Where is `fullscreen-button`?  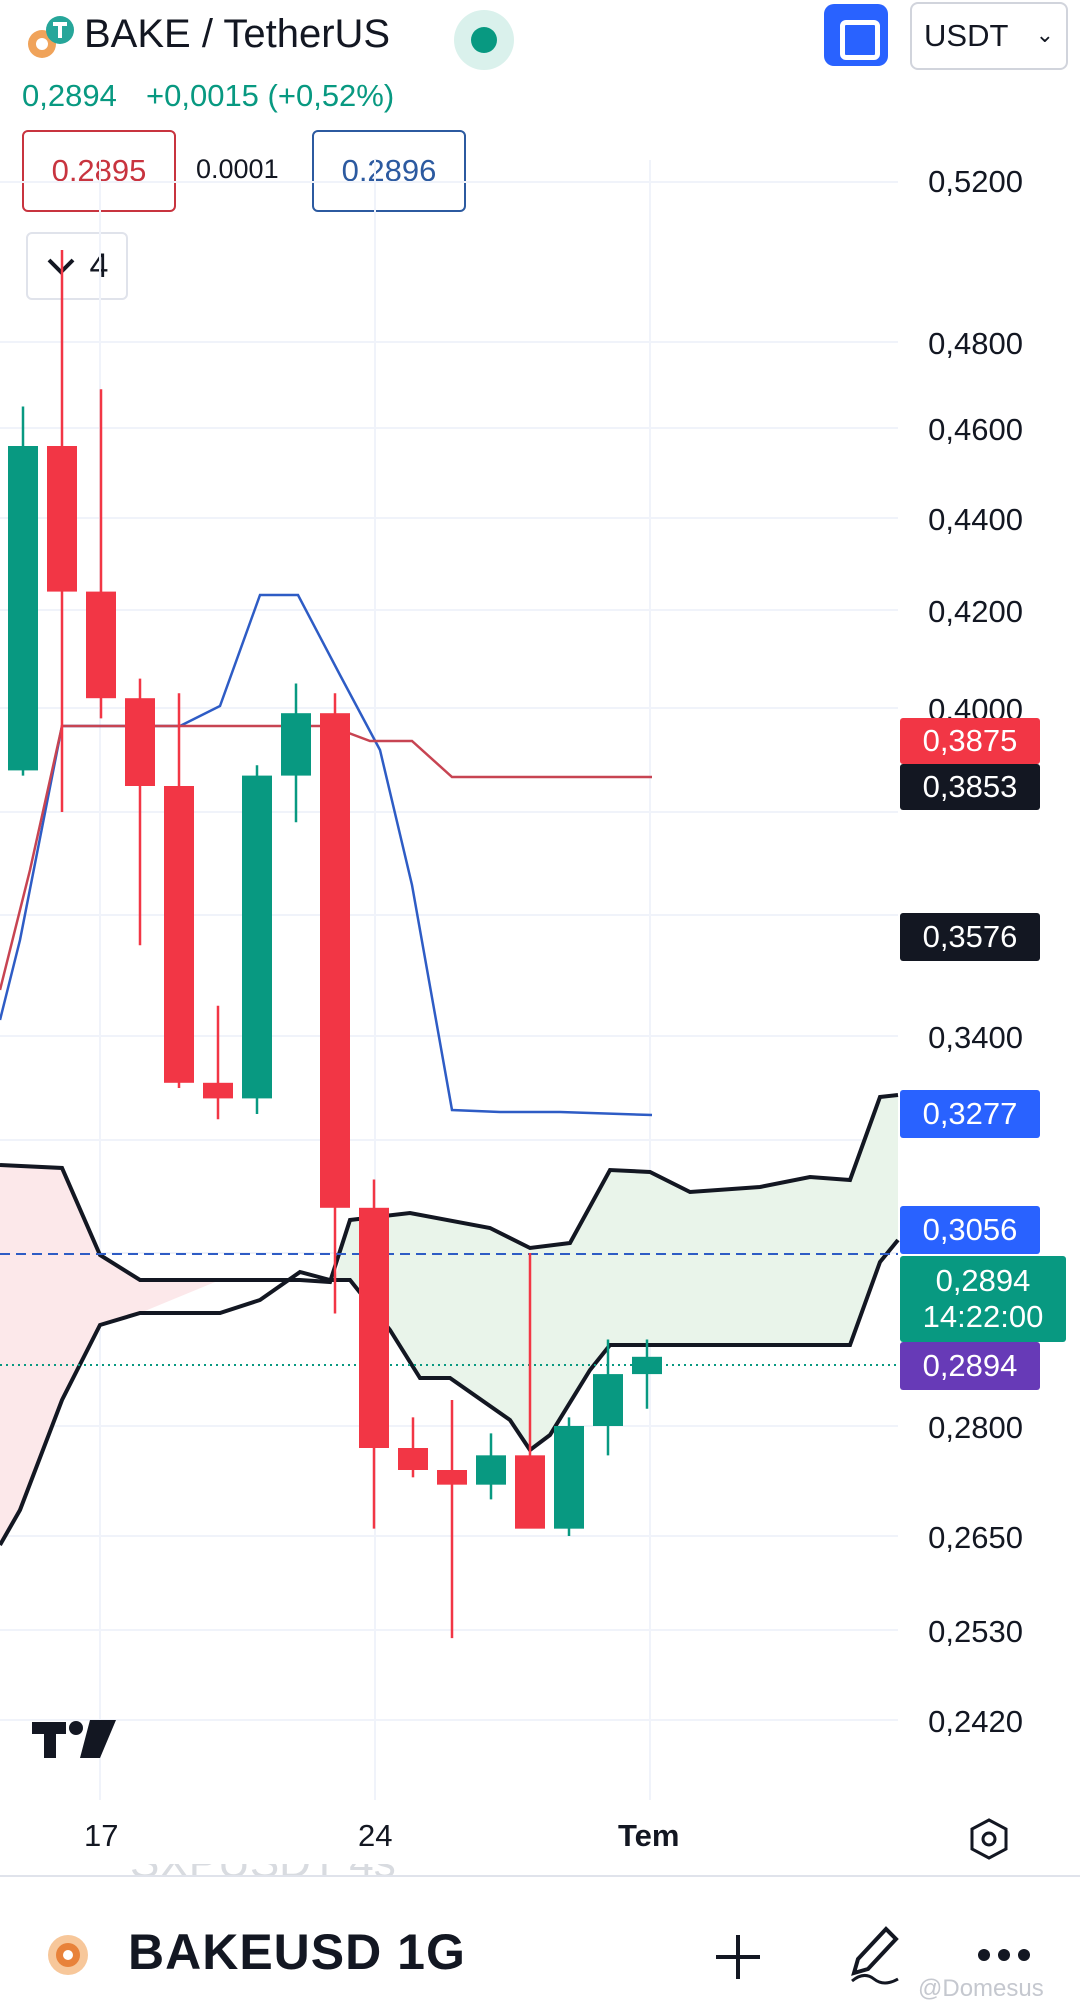 fullscreen-button is located at coordinates (856, 35).